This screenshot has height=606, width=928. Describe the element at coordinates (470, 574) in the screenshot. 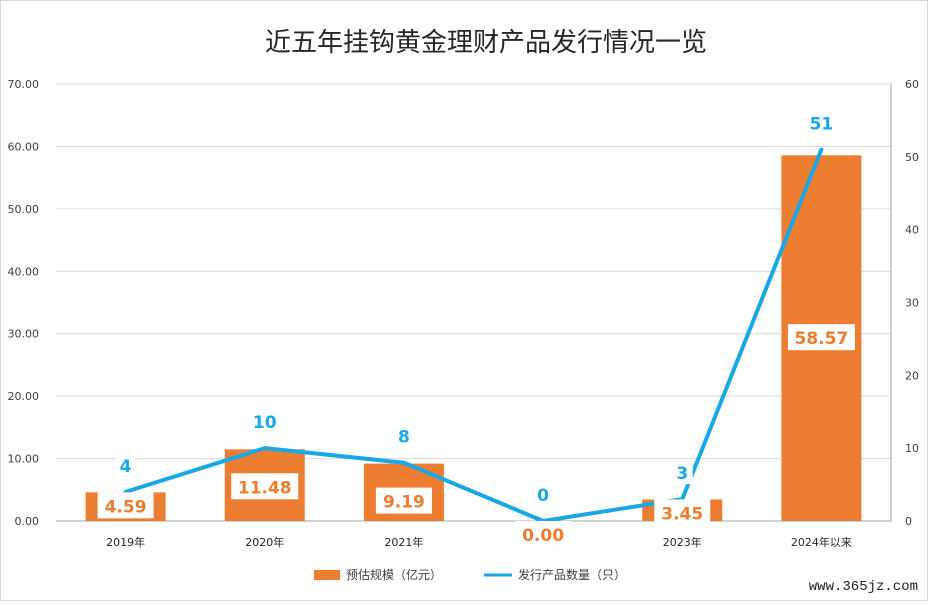

I see `legend: 预估规模（亿元） 发行产品数量（只）` at that location.